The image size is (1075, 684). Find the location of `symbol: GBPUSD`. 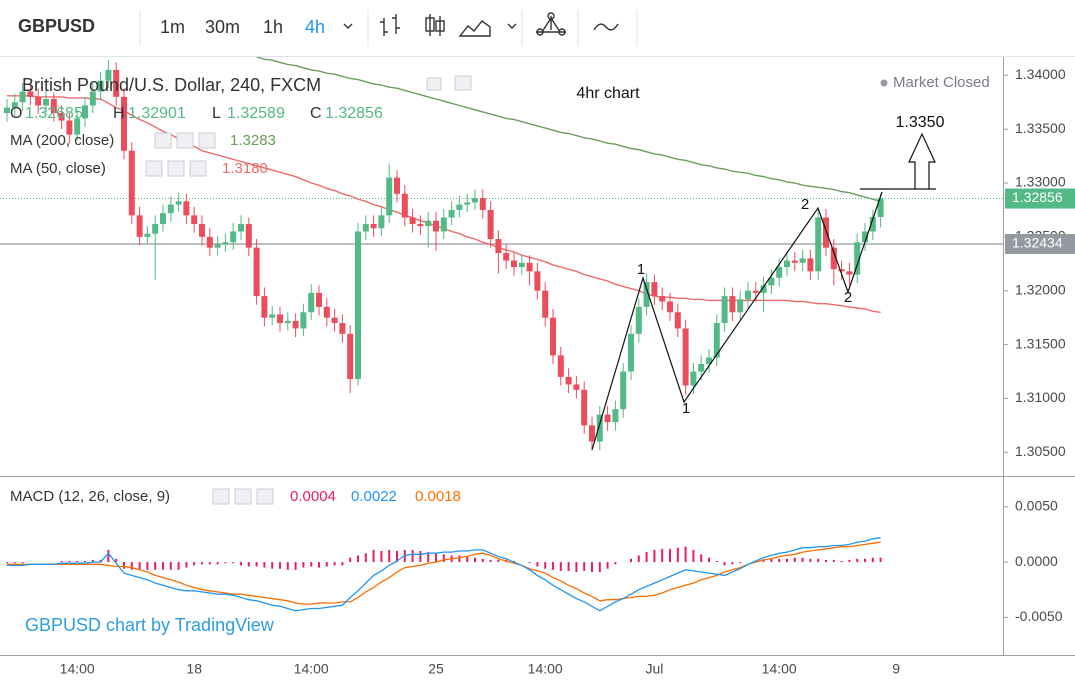

symbol: GBPUSD is located at coordinates (56, 26).